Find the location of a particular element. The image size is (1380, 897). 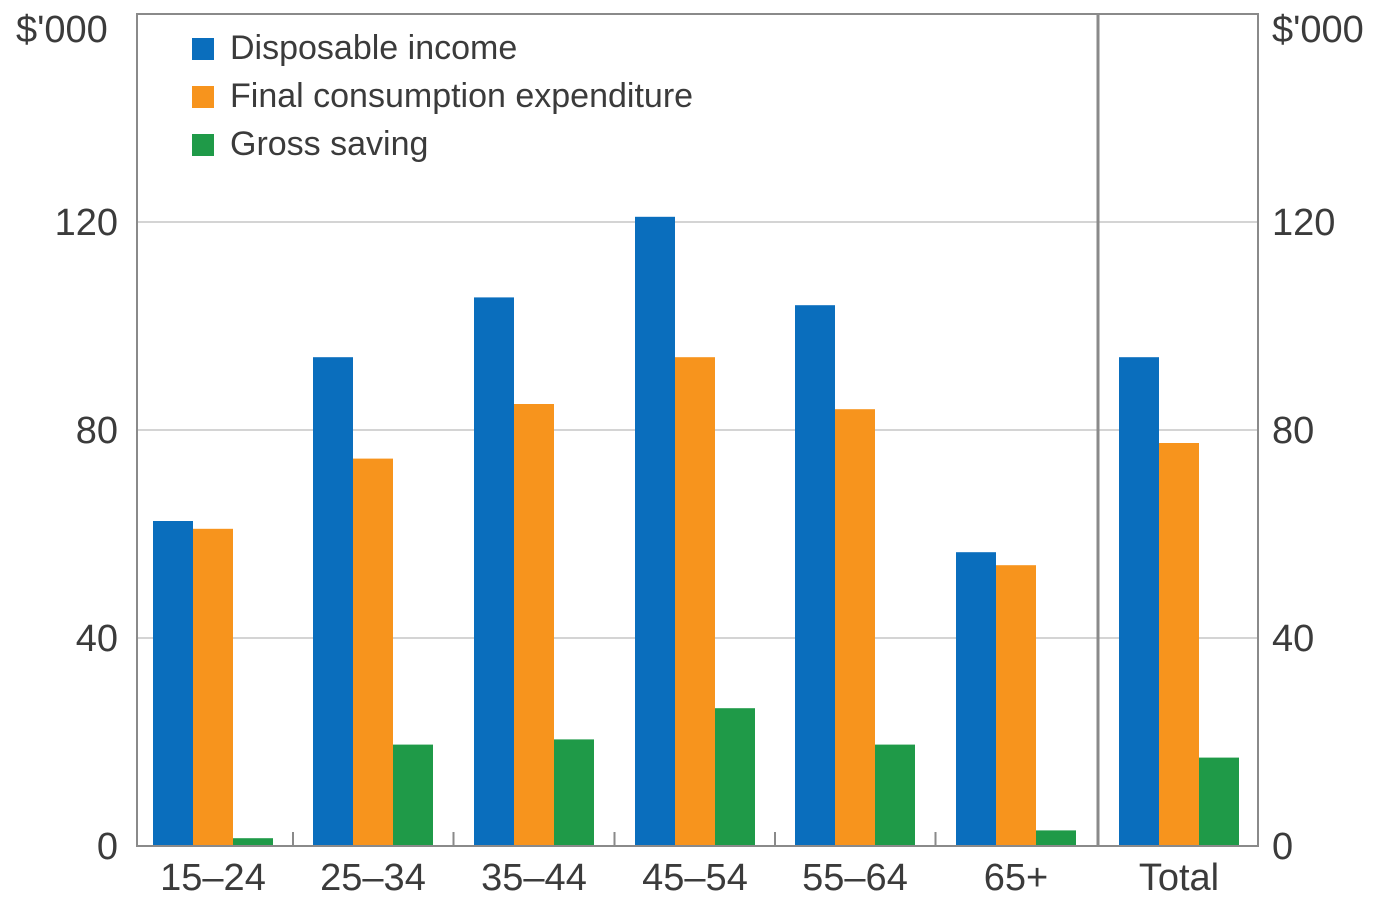

x-tick-label: 35–44 is located at coordinates (534, 877).